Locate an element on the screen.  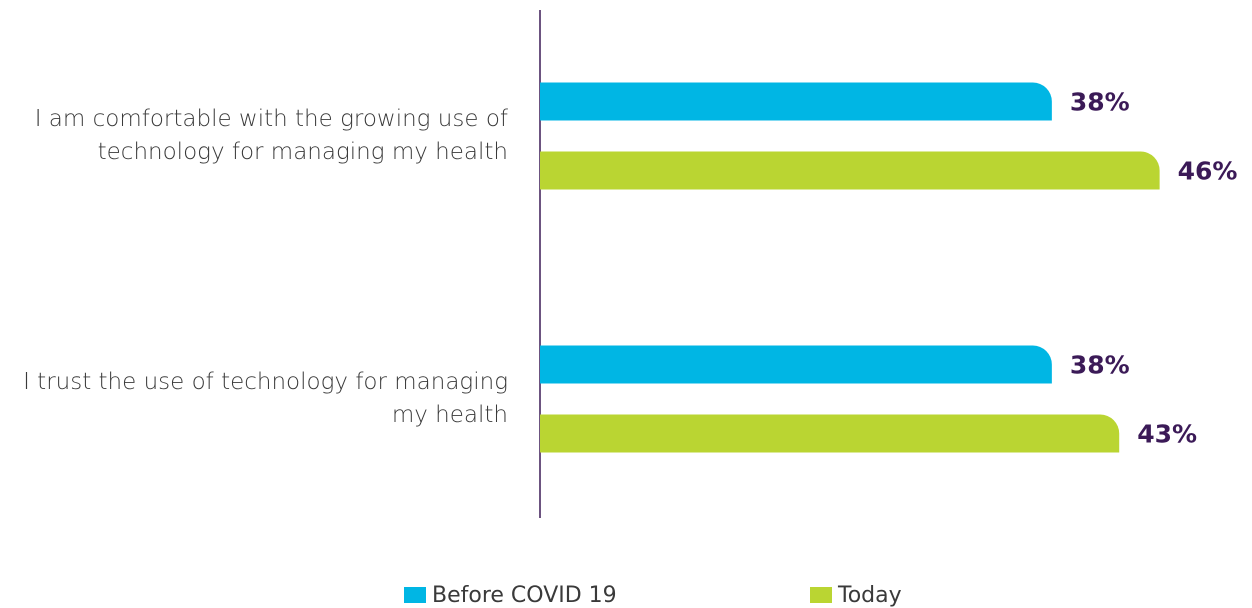
legend-label: Before COVID 19 is located at coordinates (524, 595).